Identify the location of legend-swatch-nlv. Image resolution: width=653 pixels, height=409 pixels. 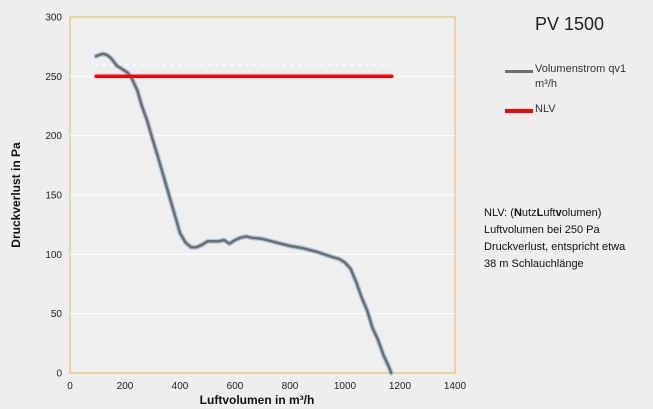
(519, 111).